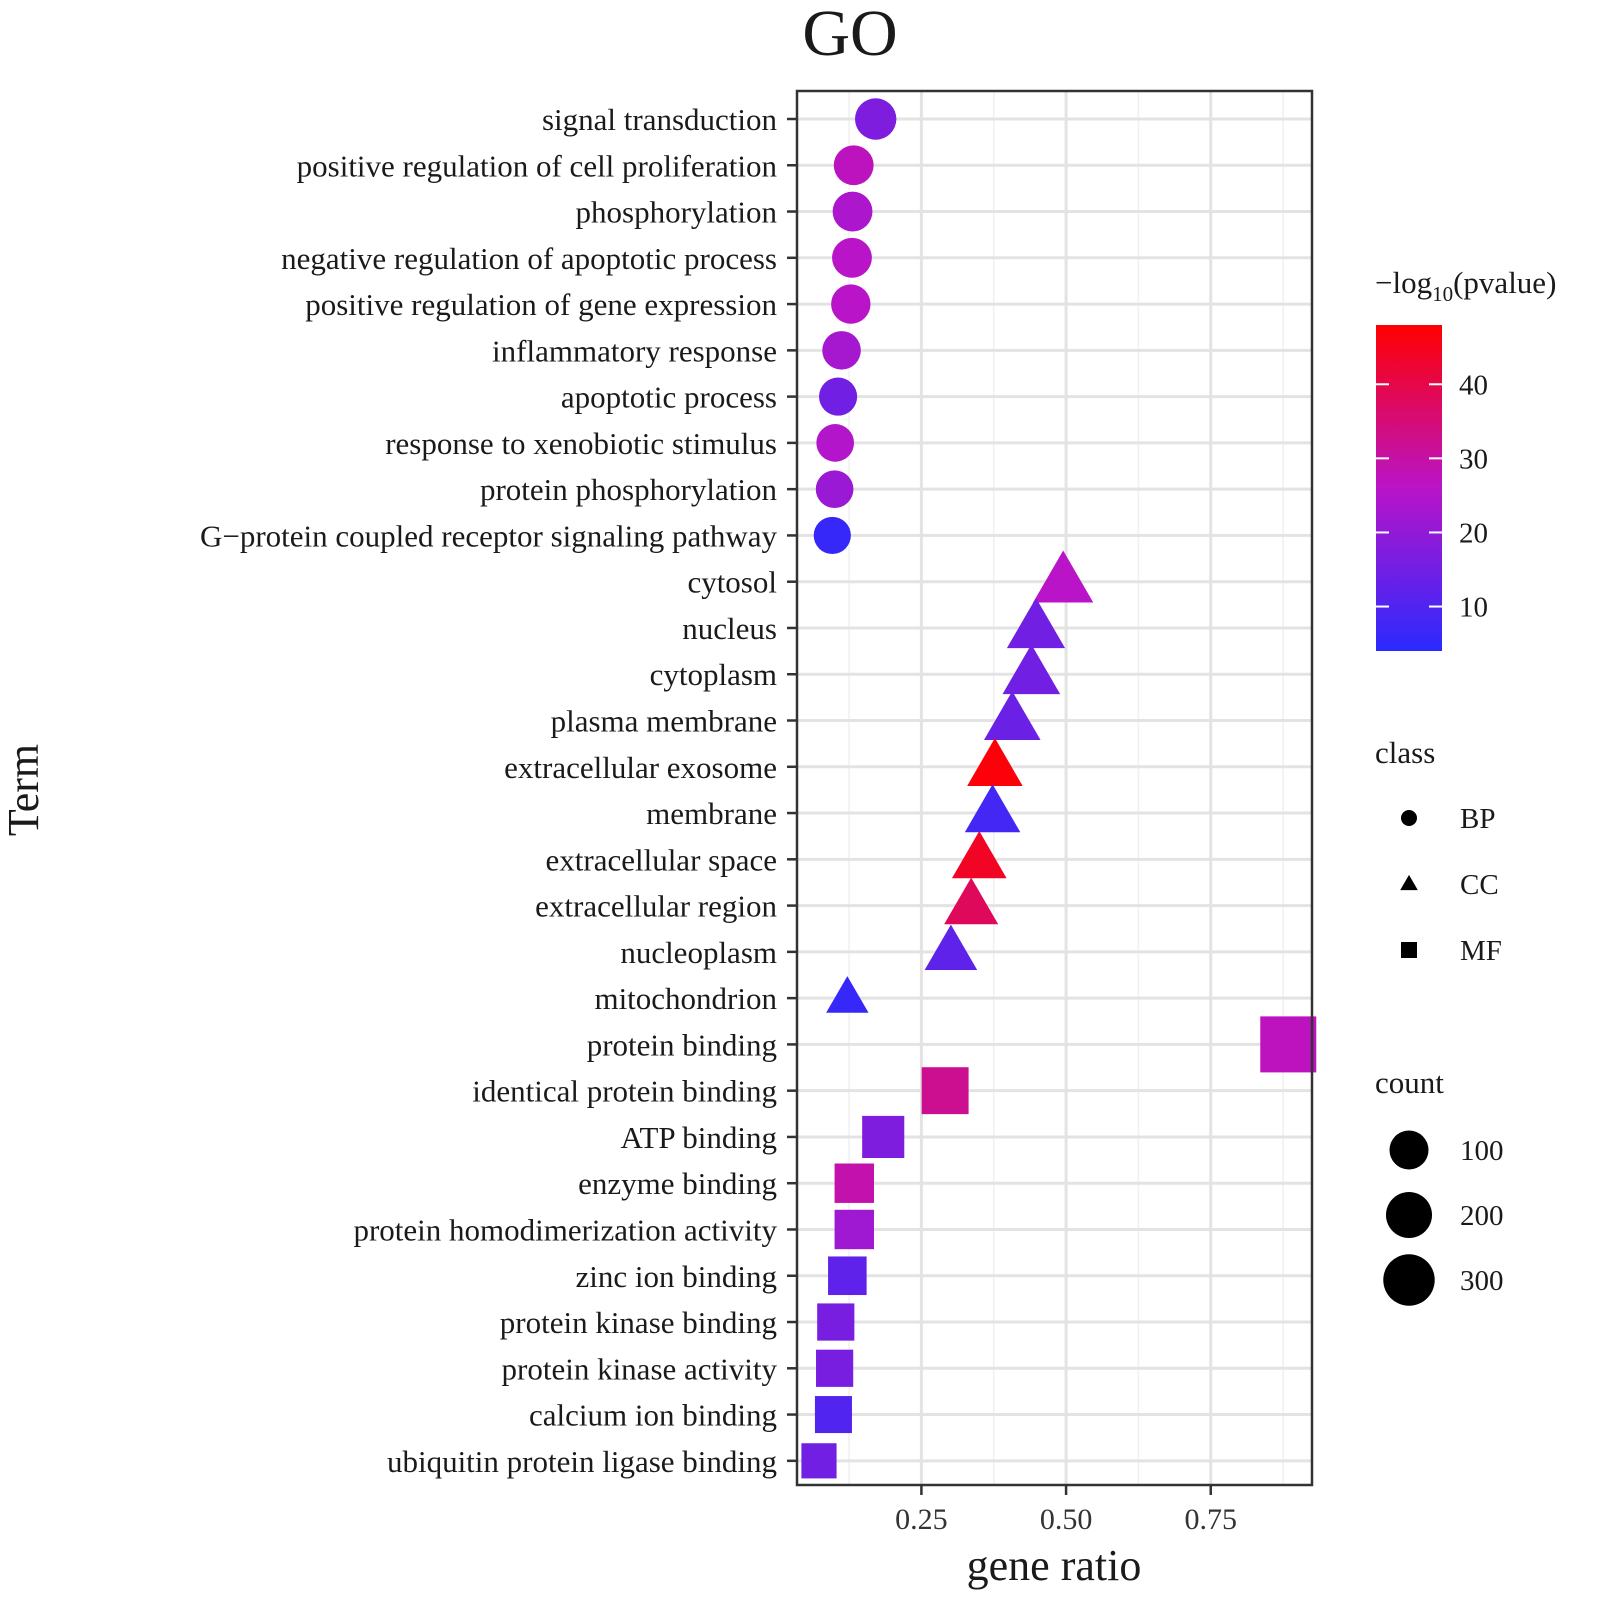  Describe the element at coordinates (685, 998) in the screenshot. I see `term-label: mitochondrion` at that location.